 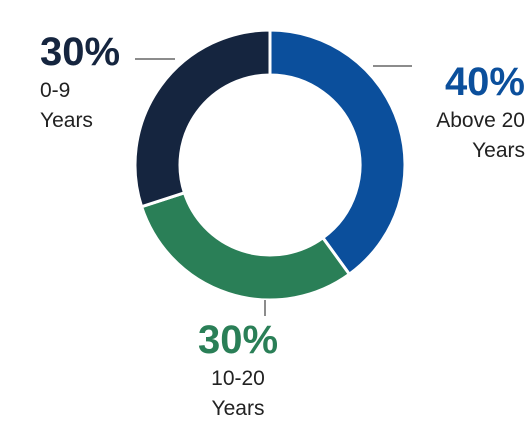 I want to click on slice-label: 30% 0-9 Years, so click(x=80, y=83).